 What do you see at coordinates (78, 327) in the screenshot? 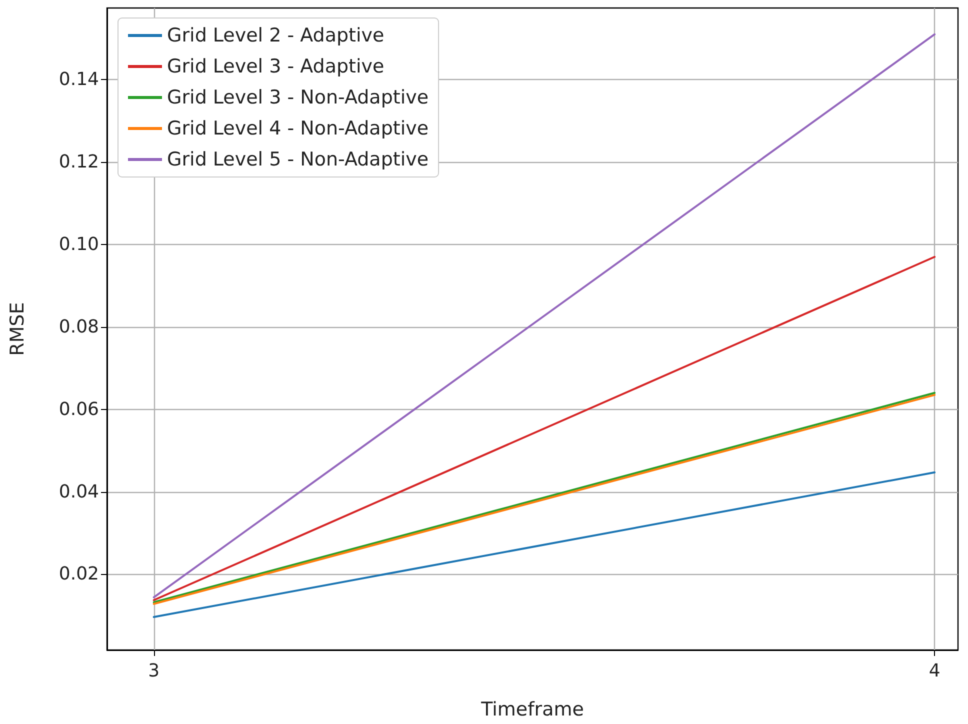
I see `y-tick-label: 0.08` at bounding box center [78, 327].